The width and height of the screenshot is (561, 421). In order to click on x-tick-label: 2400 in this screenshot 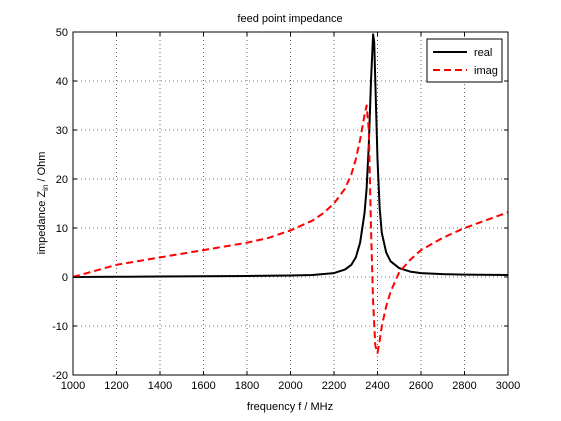, I will do `click(377, 386)`.